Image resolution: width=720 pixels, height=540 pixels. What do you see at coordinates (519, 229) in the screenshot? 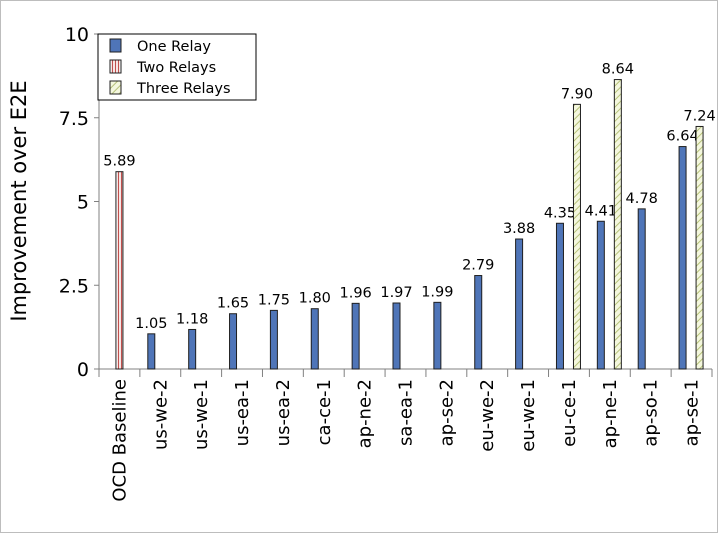
I see `data-label: 3.88` at bounding box center [519, 229].